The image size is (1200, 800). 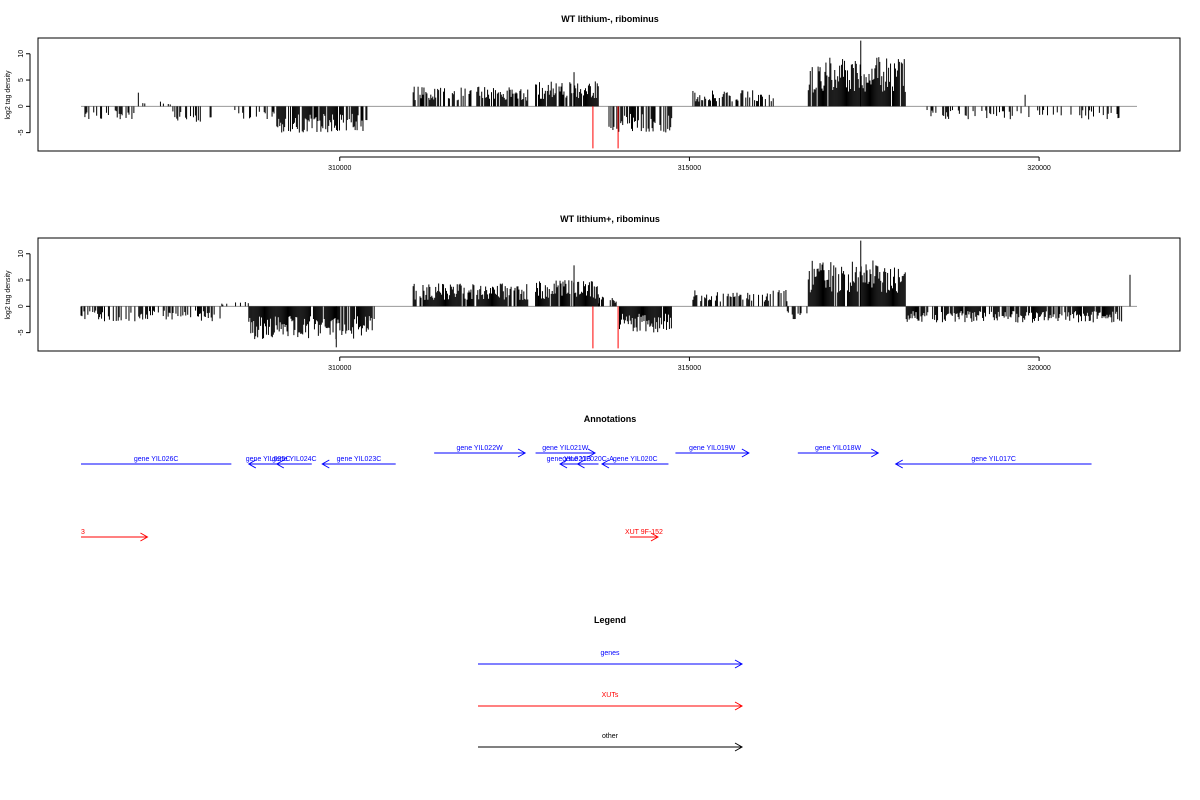 What do you see at coordinates (712, 448) in the screenshot?
I see `gene-label: gene YIL019W` at bounding box center [712, 448].